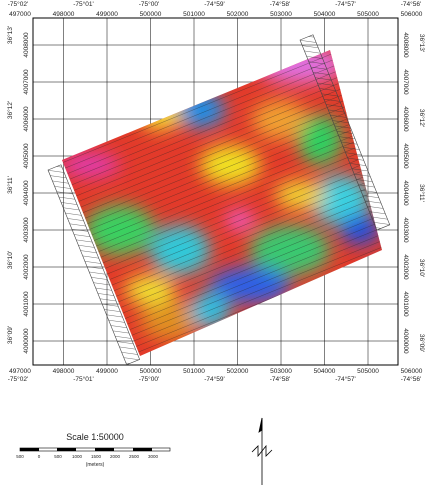 This screenshot has height=497, width=432. I want to click on scale-unit: (meters), so click(95, 465).